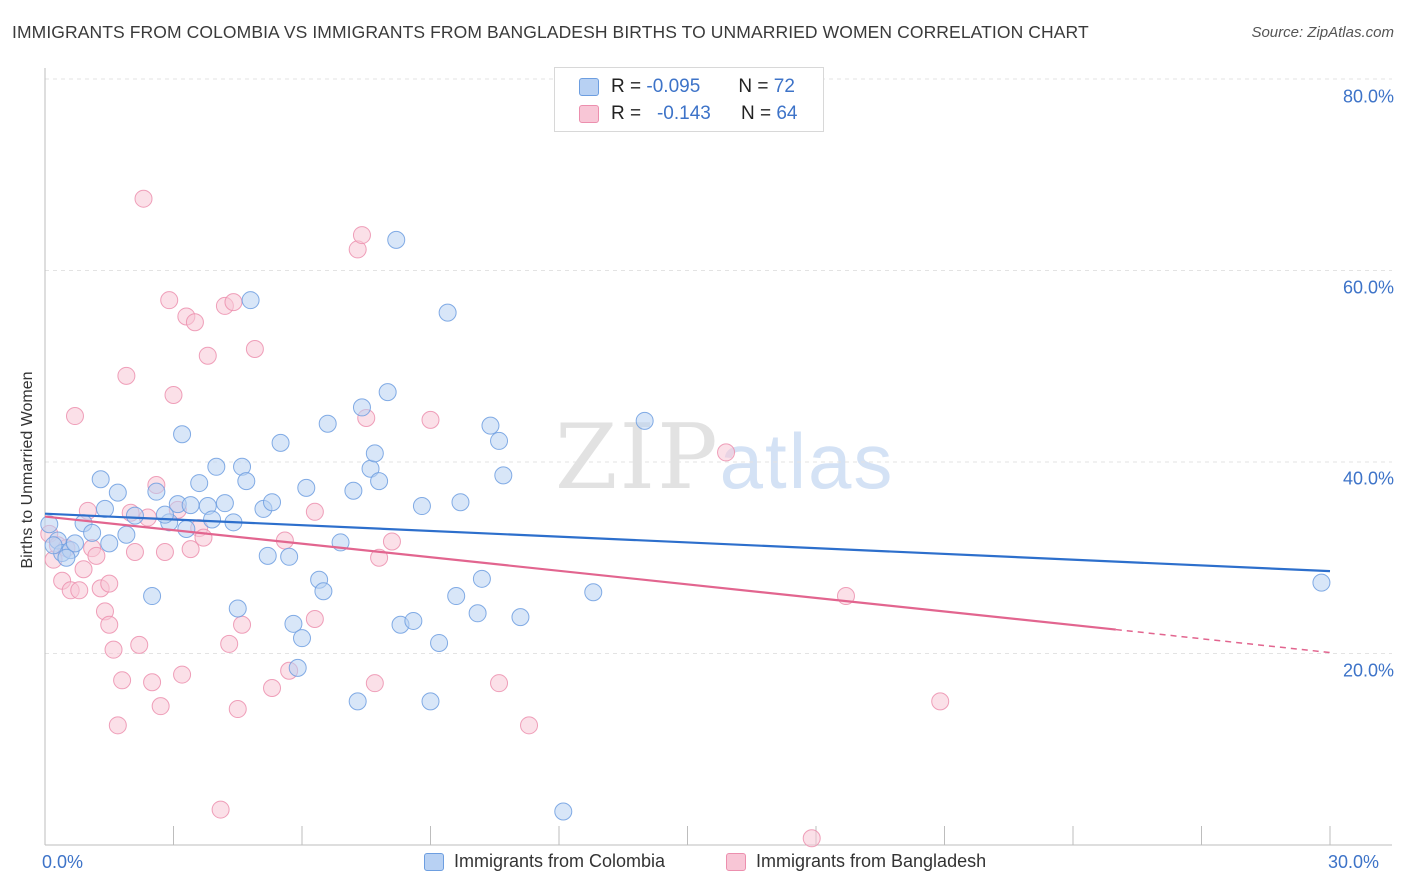 This screenshot has width=1406, height=892. Describe the element at coordinates (787, 113) in the screenshot. I see `bangladesh-n-value: 64` at that location.